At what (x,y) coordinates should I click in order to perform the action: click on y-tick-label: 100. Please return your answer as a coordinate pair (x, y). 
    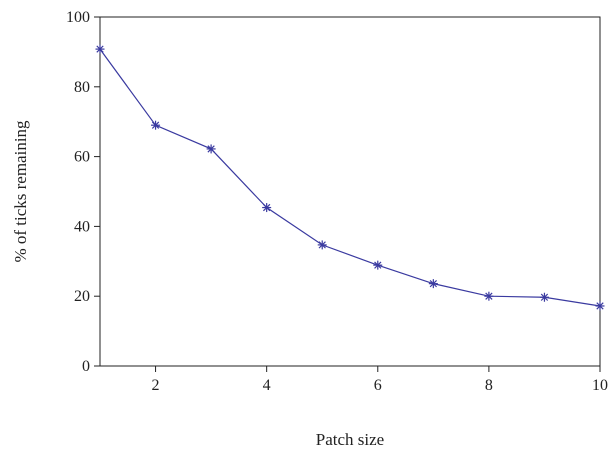
    Looking at the image, I should click on (78, 17).